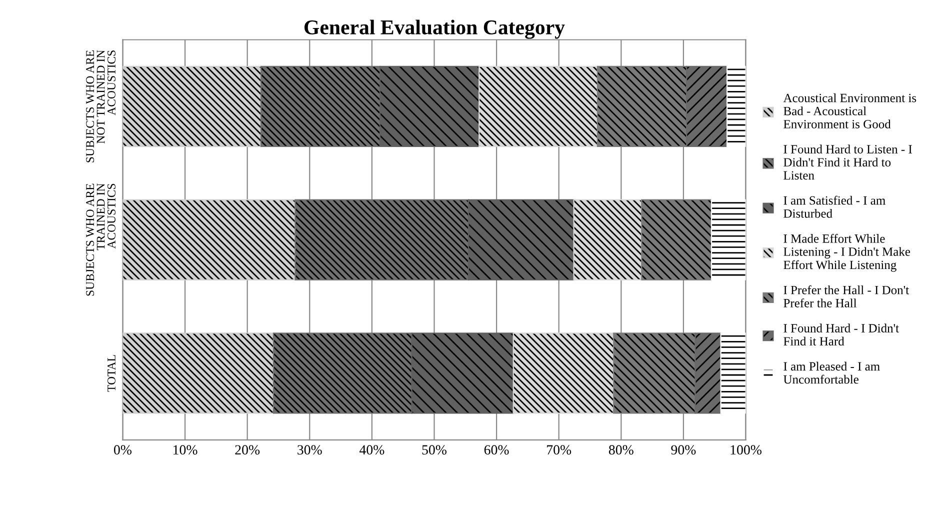  Describe the element at coordinates (434, 450) in the screenshot. I see `x-tick-label: 50%` at that location.